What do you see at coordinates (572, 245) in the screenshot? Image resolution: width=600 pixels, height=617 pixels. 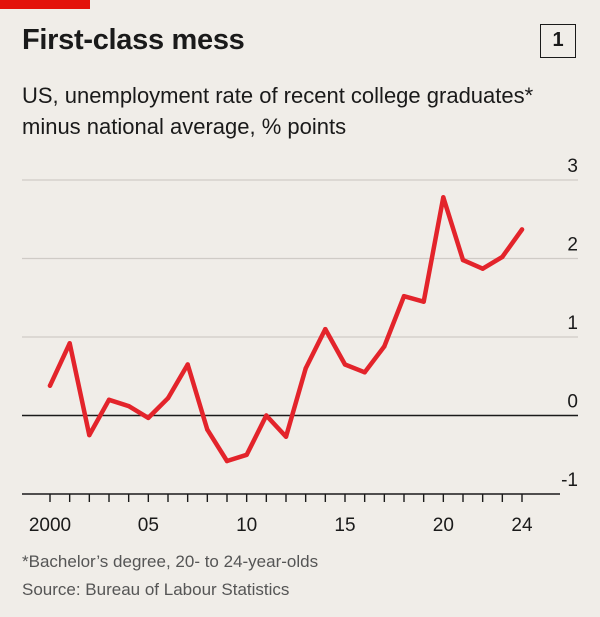 I see `y-tick-label: 2` at bounding box center [572, 245].